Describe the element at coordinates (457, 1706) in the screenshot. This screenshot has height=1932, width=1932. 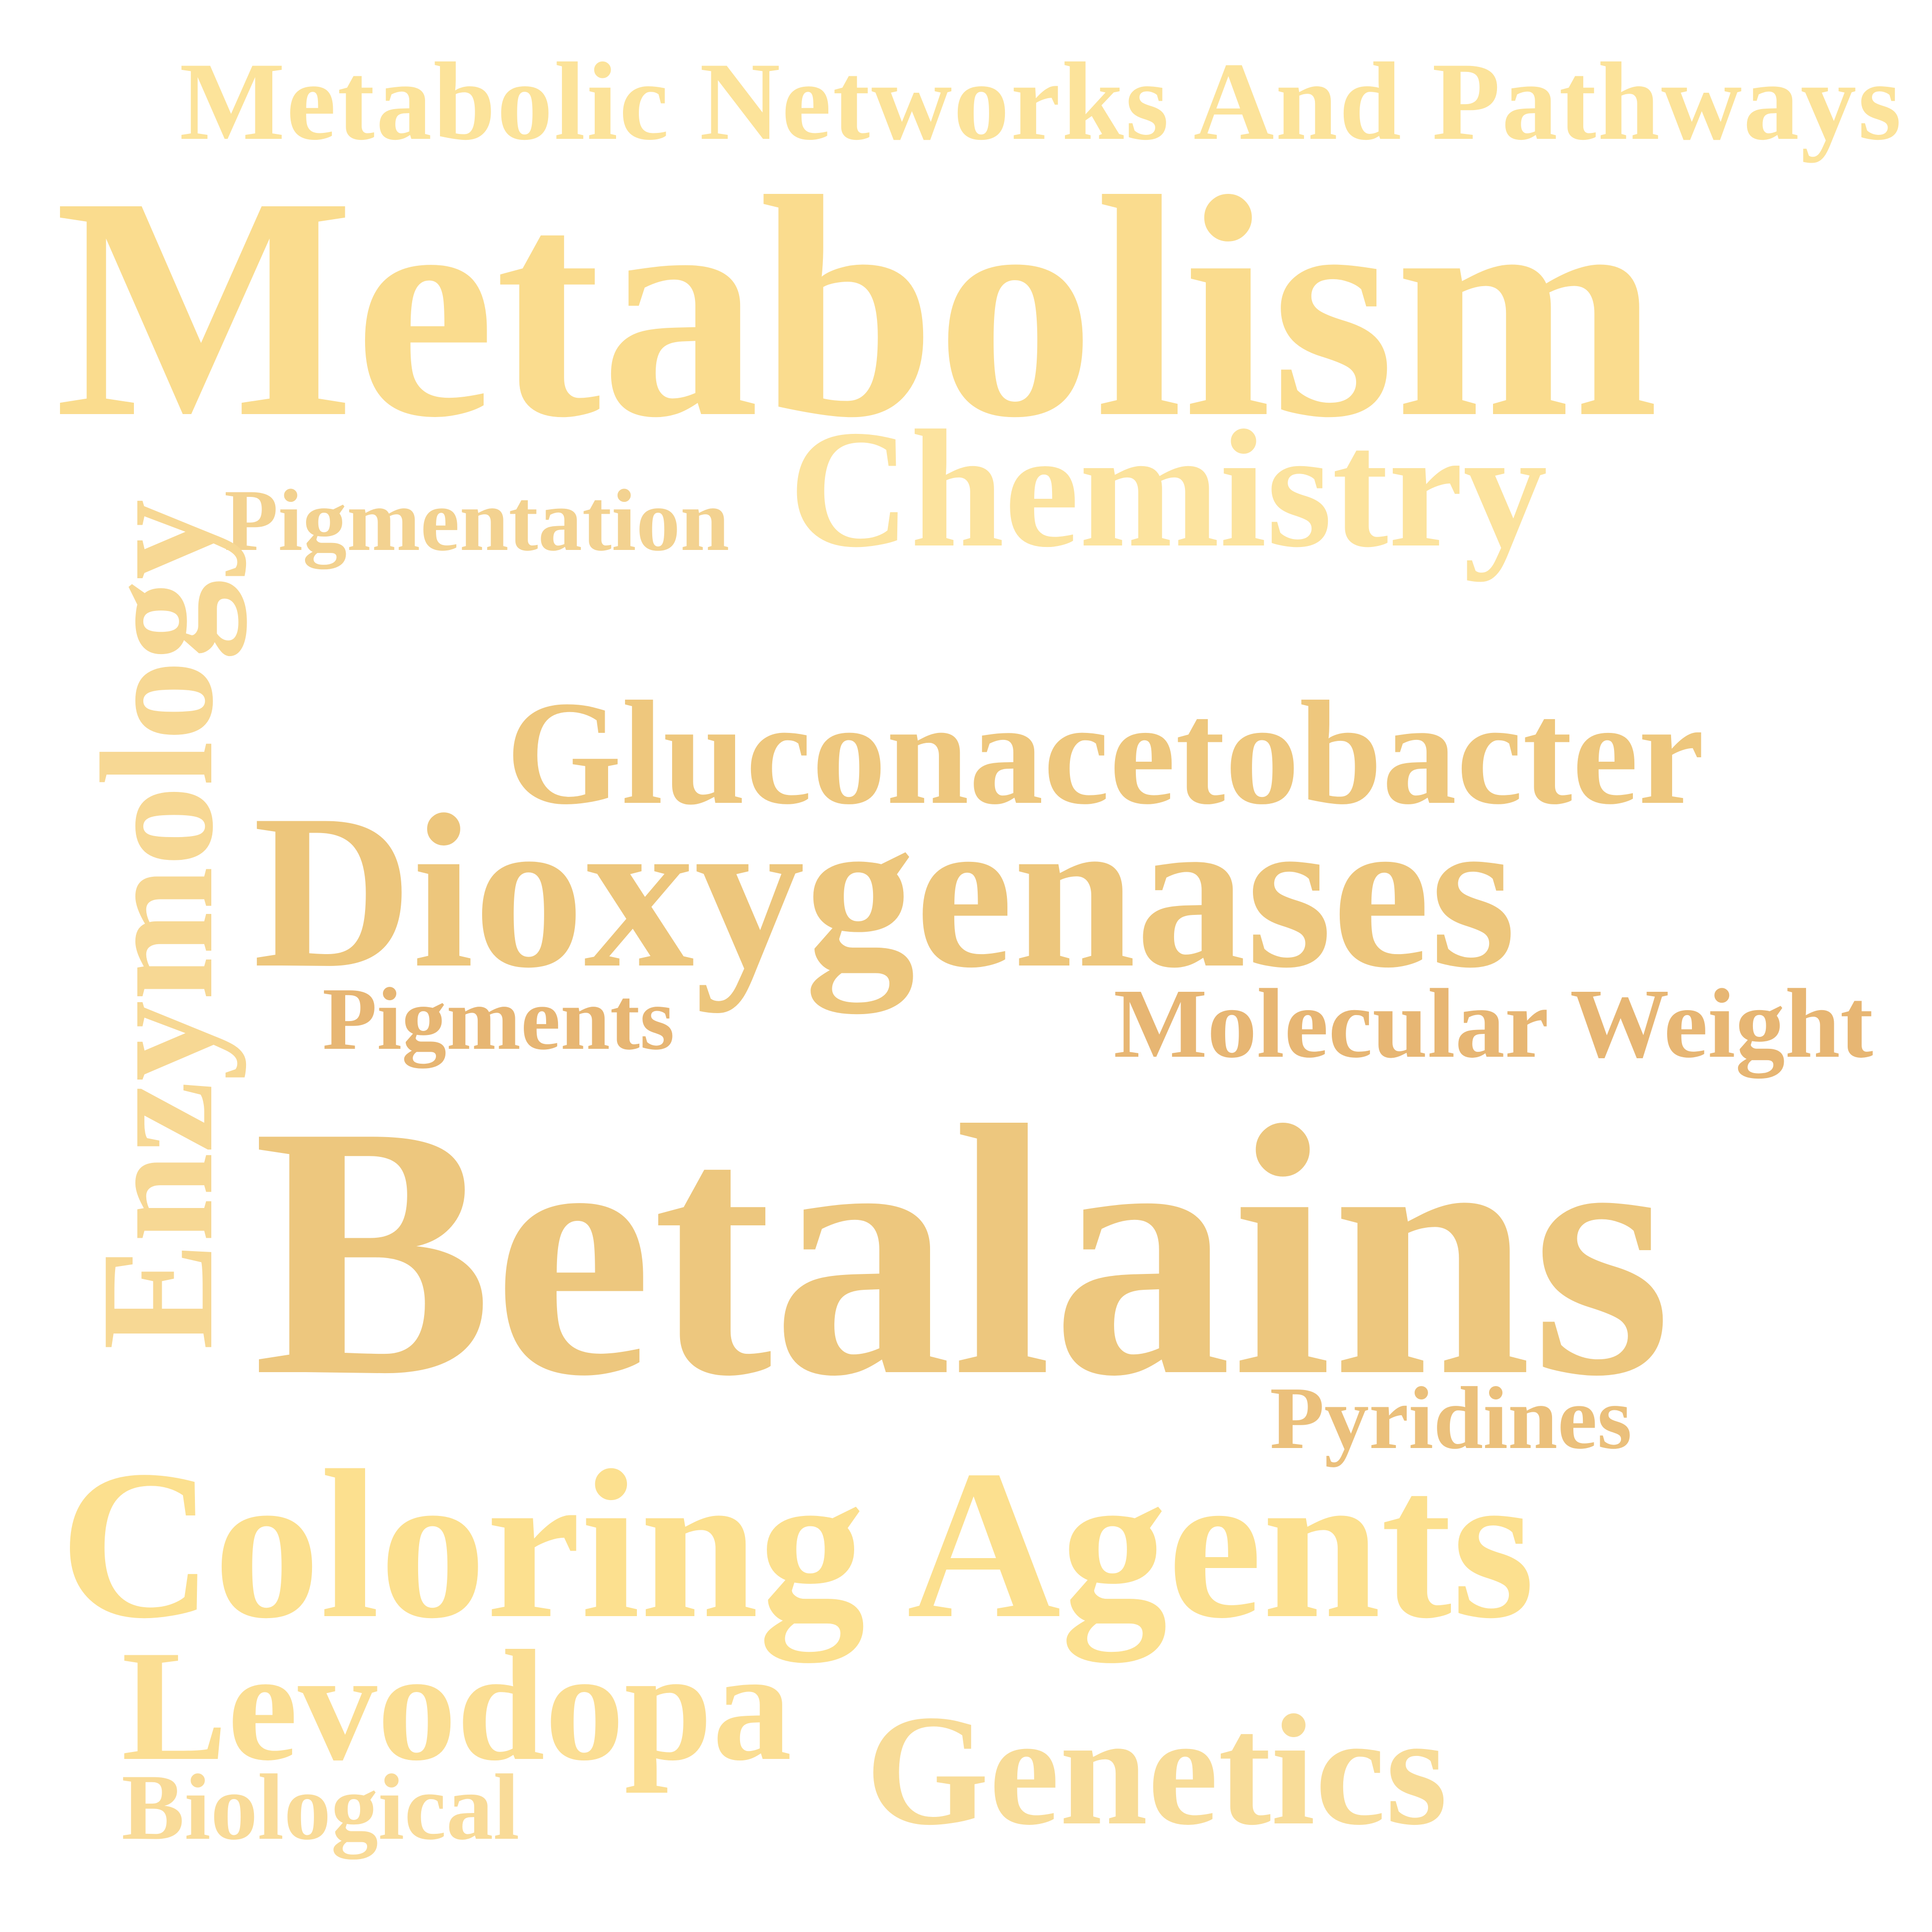
I see `word-levodopa: Levodopa` at that location.